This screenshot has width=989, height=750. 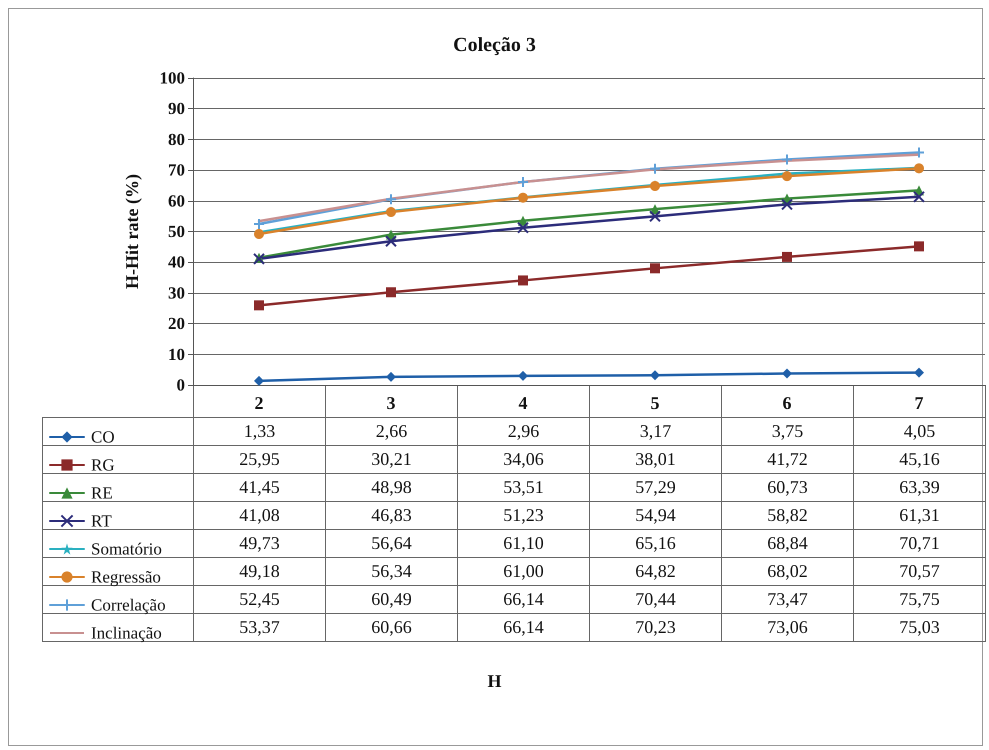 I want to click on data-label: 75,75, so click(x=919, y=599).